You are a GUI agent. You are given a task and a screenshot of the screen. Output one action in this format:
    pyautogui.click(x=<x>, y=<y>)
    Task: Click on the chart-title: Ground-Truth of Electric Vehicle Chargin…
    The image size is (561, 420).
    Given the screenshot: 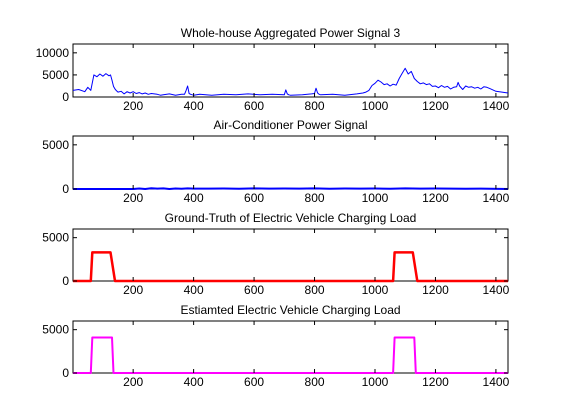 What is the action you would take?
    pyautogui.click(x=291, y=218)
    